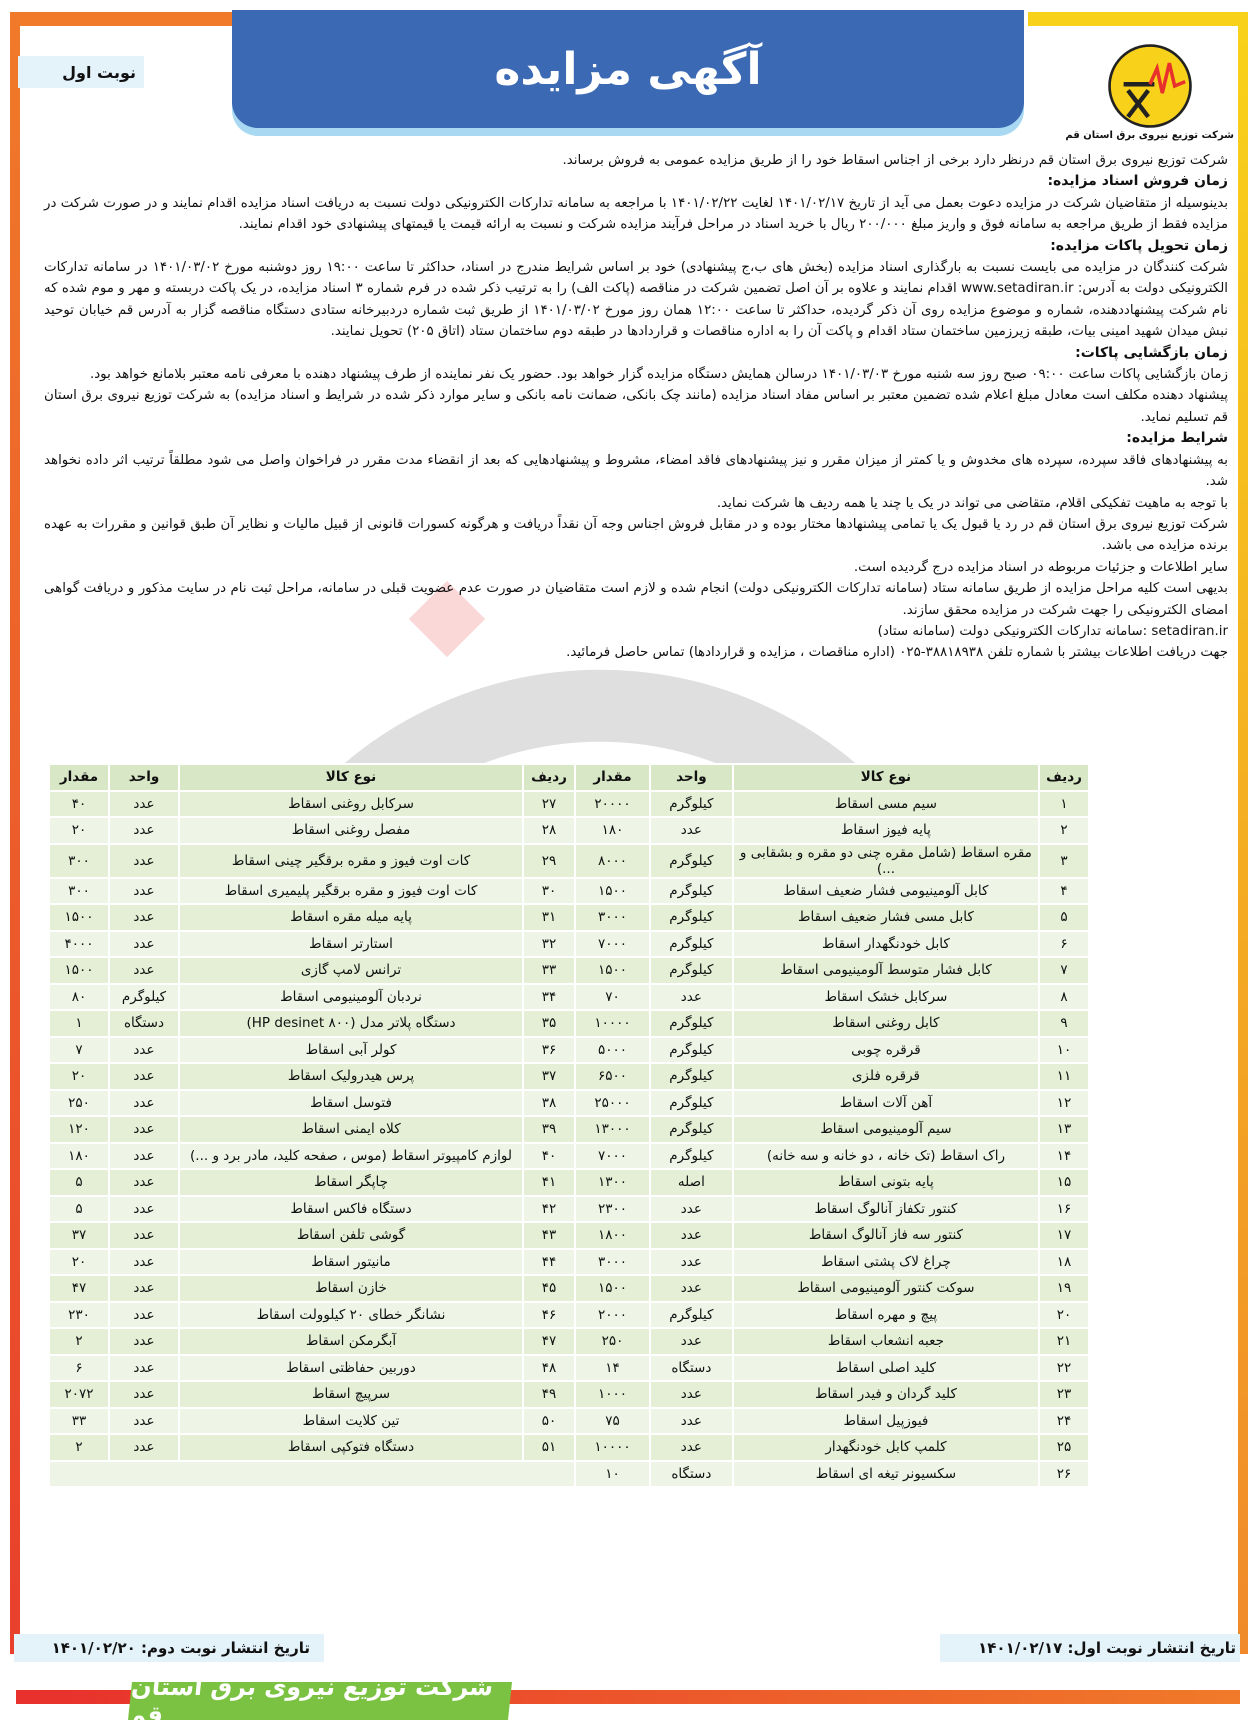 This screenshot has height=1729, width=1256. What do you see at coordinates (612, 777) in the screenshot?
I see `header-qty: مقدار` at bounding box center [612, 777].